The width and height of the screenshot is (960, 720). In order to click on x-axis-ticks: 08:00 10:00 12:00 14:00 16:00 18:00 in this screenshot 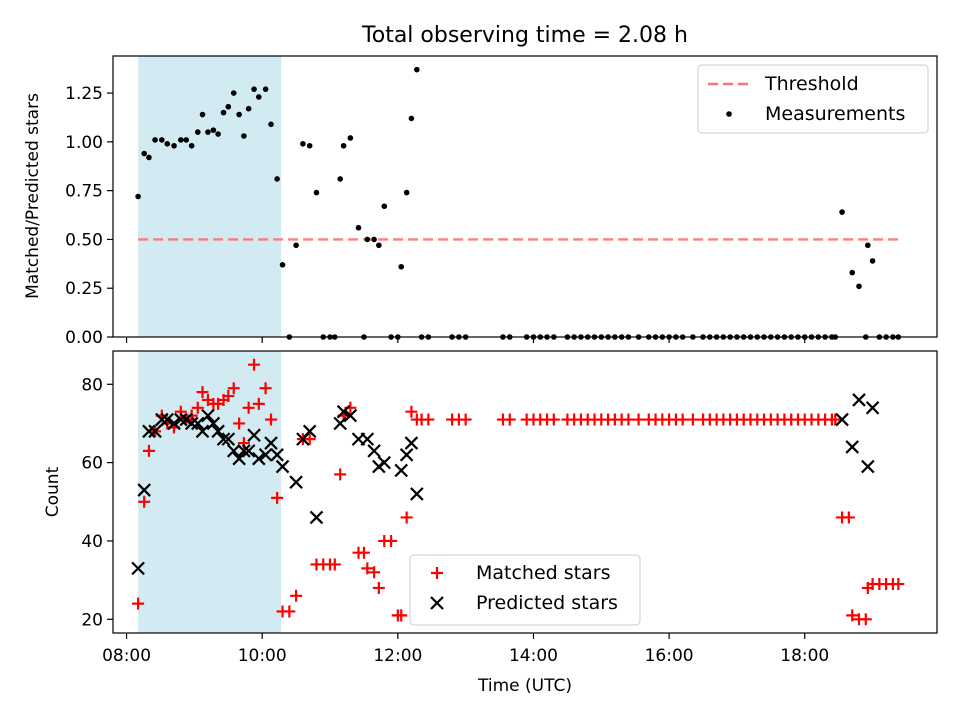, I will do `click(465, 649)`.